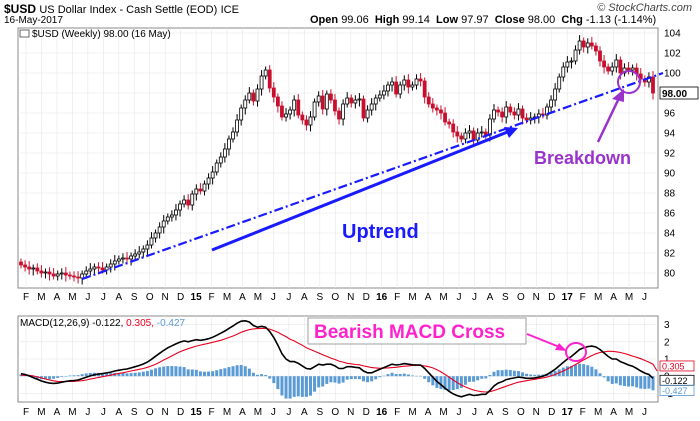 Image resolution: width=700 pixels, height=421 pixels. I want to click on price-x-tick-label: N, so click(350, 297).